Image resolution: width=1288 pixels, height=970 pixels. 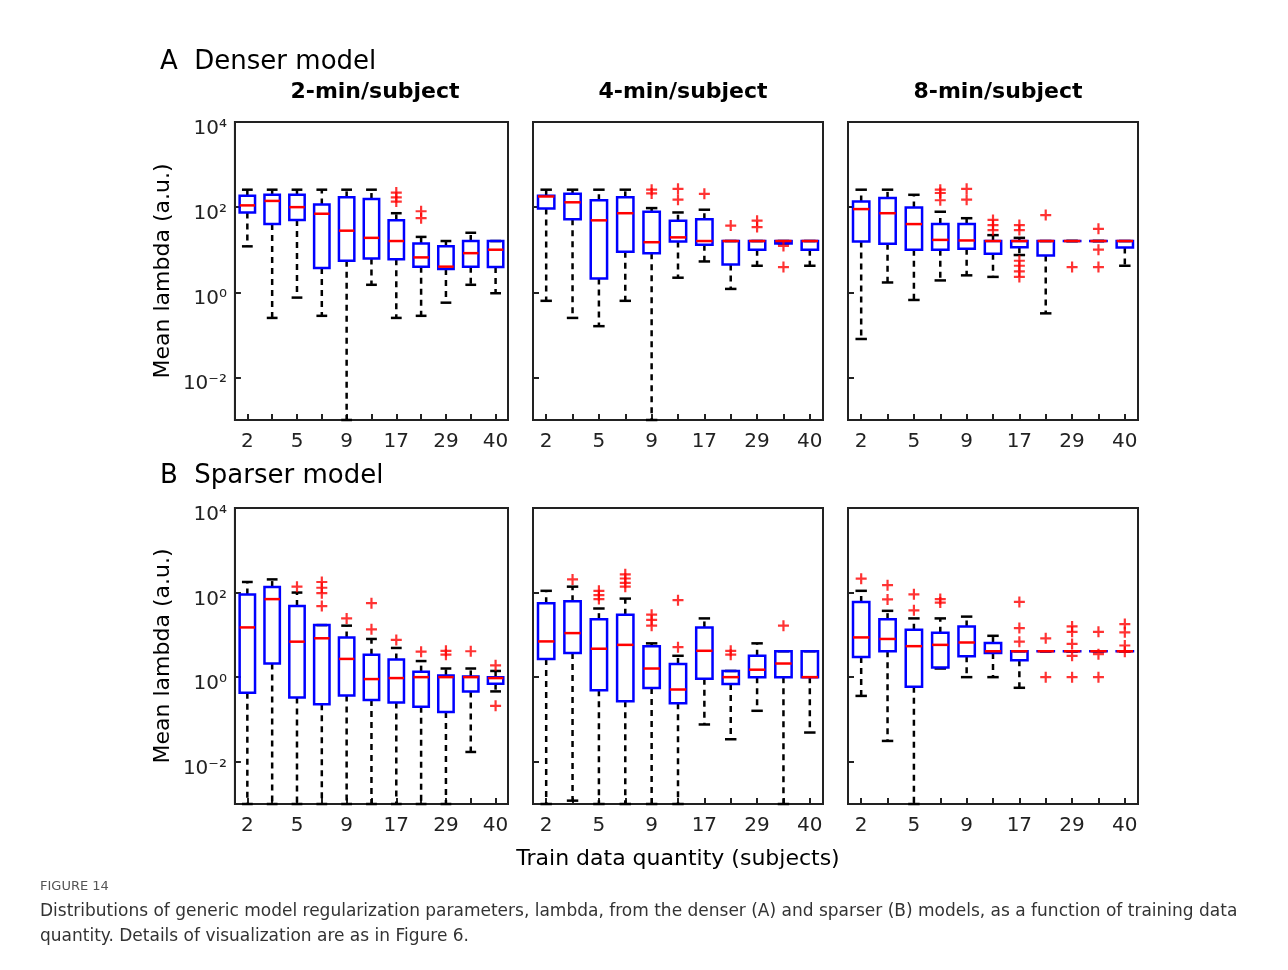 What do you see at coordinates (268, 60) in the screenshot?
I see `text: A Denser model` at bounding box center [268, 60].